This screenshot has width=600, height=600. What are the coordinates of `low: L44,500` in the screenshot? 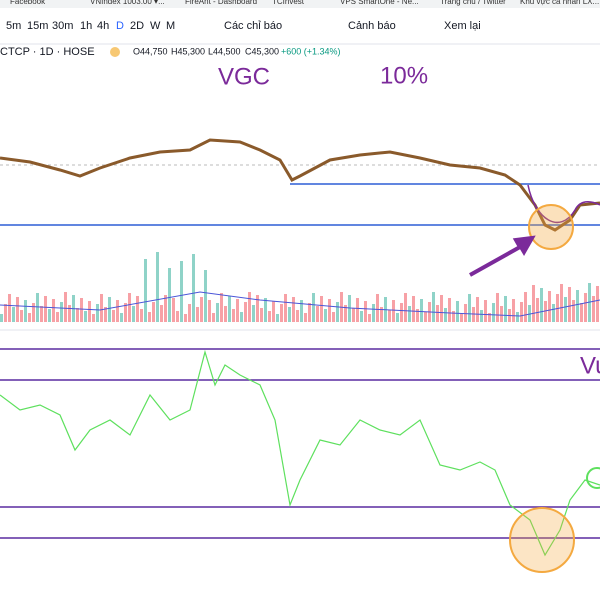 It's located at (224, 51).